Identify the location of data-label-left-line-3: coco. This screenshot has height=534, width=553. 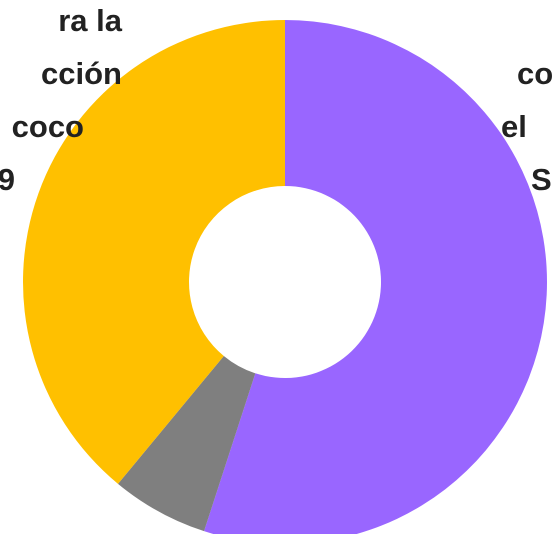
(48, 126).